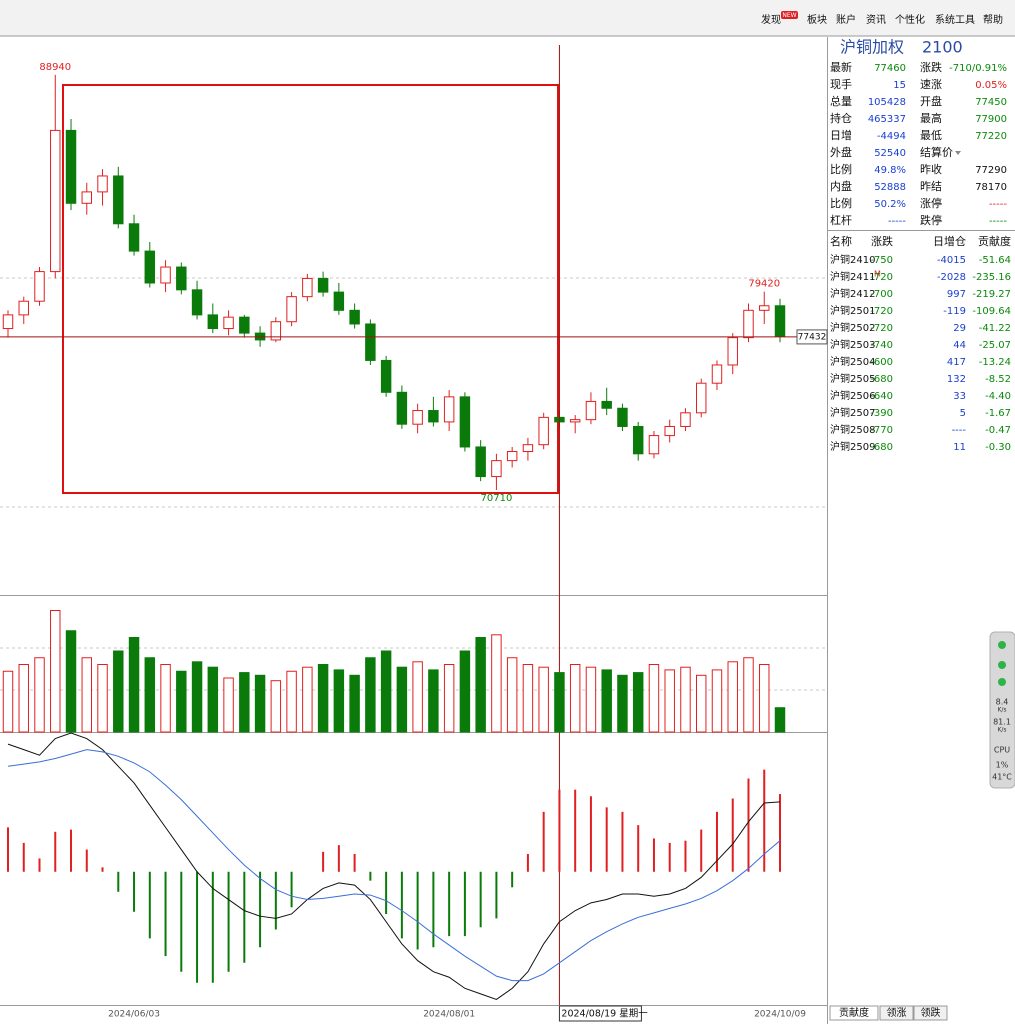  Describe the element at coordinates (931, 220) in the screenshot. I see `quote-label: 跌停` at that location.